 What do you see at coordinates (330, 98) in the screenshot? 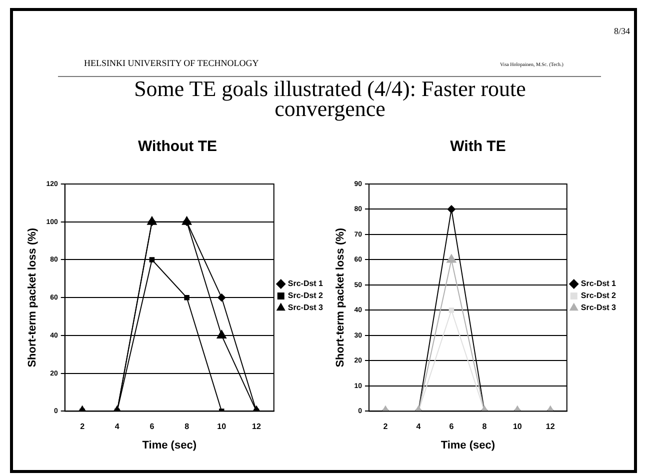
I see `text: Some TE goals illustrated (4/4): Faster route convergence` at bounding box center [330, 98].